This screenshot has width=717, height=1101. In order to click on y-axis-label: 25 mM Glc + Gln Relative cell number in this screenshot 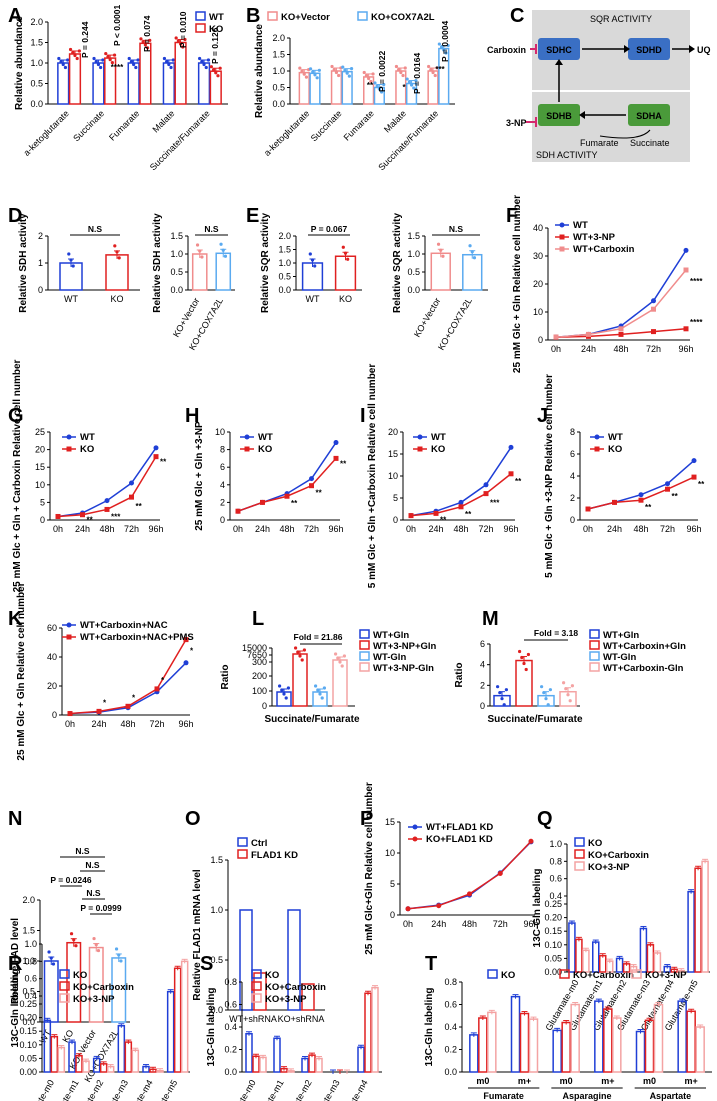, I will do `click(517, 284)`.